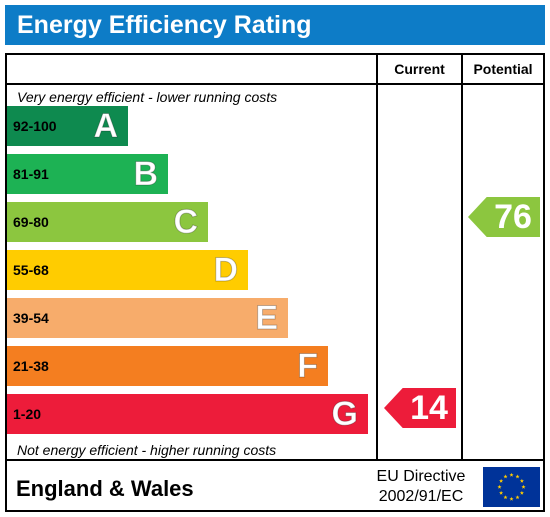 This screenshot has height=517, width=550. What do you see at coordinates (187, 414) in the screenshot?
I see `band-g: 1-20 G` at bounding box center [187, 414].